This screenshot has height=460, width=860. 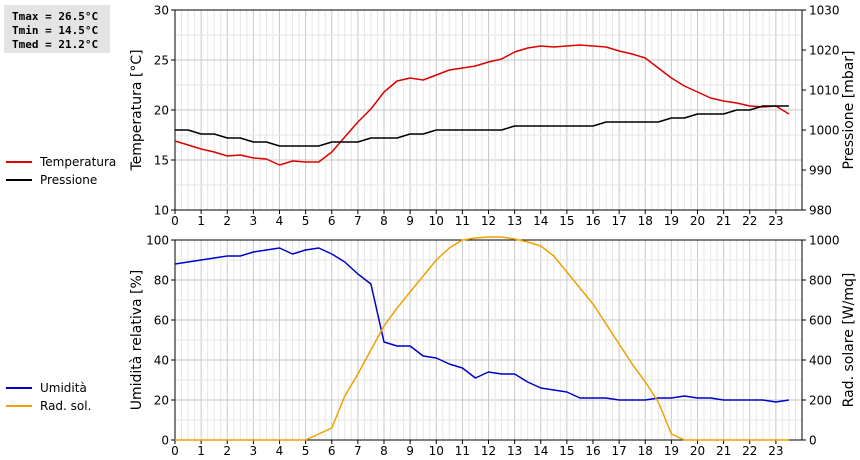 I want to click on y-left-tick-label: 80, so click(x=161, y=281).